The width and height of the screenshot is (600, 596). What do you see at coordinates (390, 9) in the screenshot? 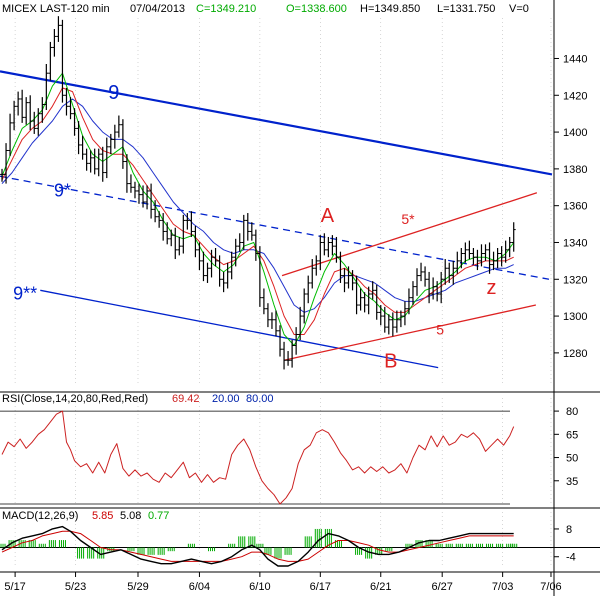
I see `header-high: H=1349.850` at bounding box center [390, 9].